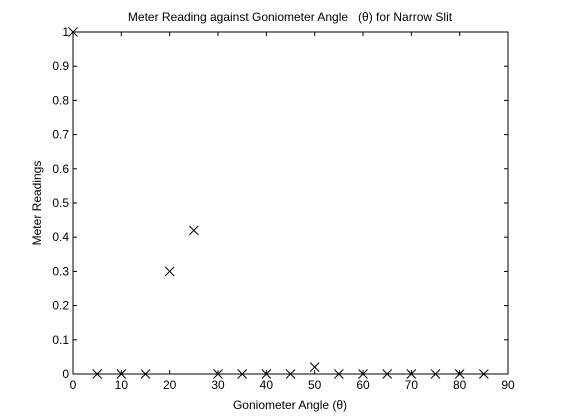  I want to click on x-tick-label: 10, so click(122, 385).